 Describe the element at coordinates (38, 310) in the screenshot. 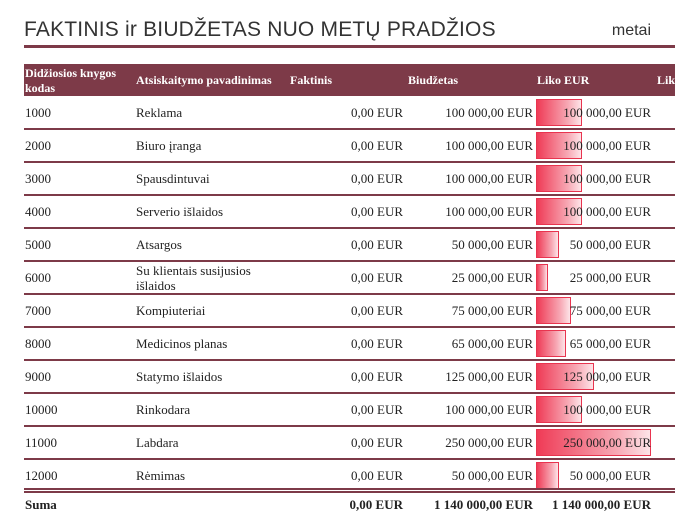

I see `row-code: 7000` at that location.